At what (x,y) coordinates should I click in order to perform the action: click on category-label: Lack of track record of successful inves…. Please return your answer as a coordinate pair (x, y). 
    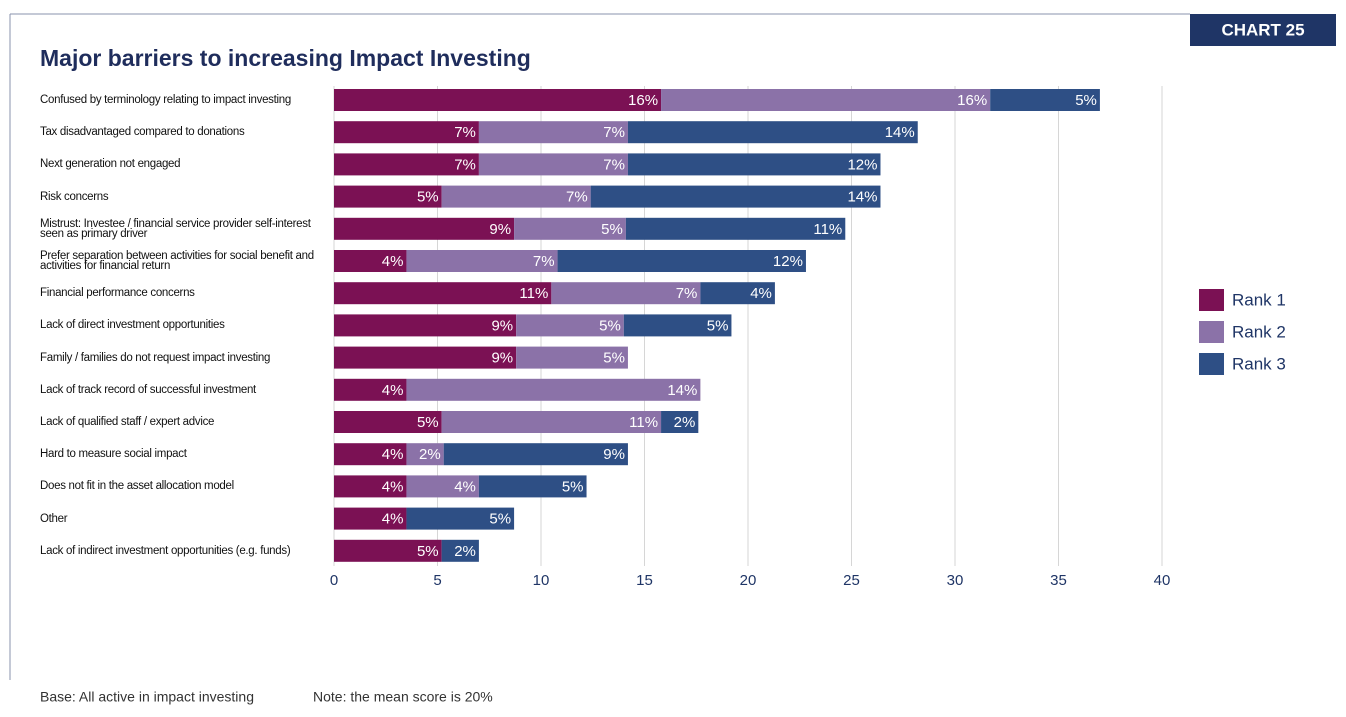
    Looking at the image, I should click on (148, 389).